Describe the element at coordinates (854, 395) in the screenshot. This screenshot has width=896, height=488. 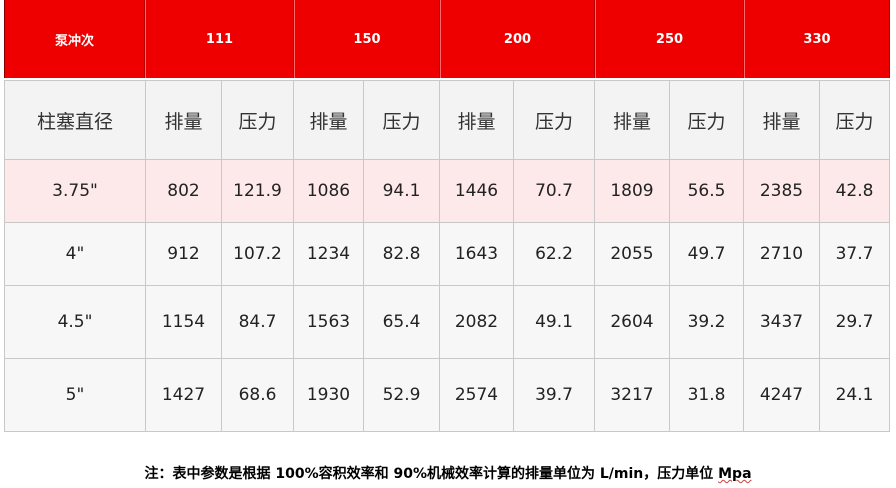
I see `value-cell: 24.1` at that location.